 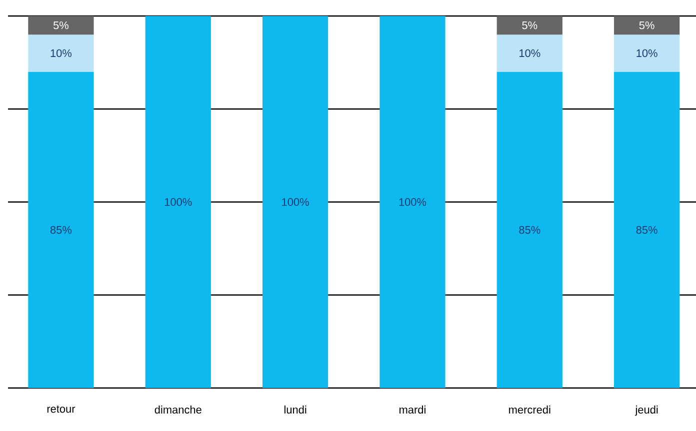 I want to click on x-tick-label: lundi, so click(x=295, y=410).